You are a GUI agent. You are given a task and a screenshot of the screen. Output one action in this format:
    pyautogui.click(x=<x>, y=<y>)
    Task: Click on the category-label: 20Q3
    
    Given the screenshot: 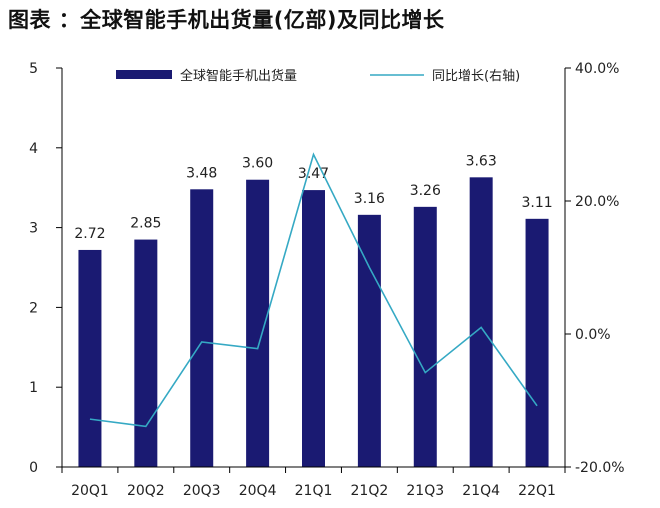 What is the action you would take?
    pyautogui.click(x=202, y=491)
    